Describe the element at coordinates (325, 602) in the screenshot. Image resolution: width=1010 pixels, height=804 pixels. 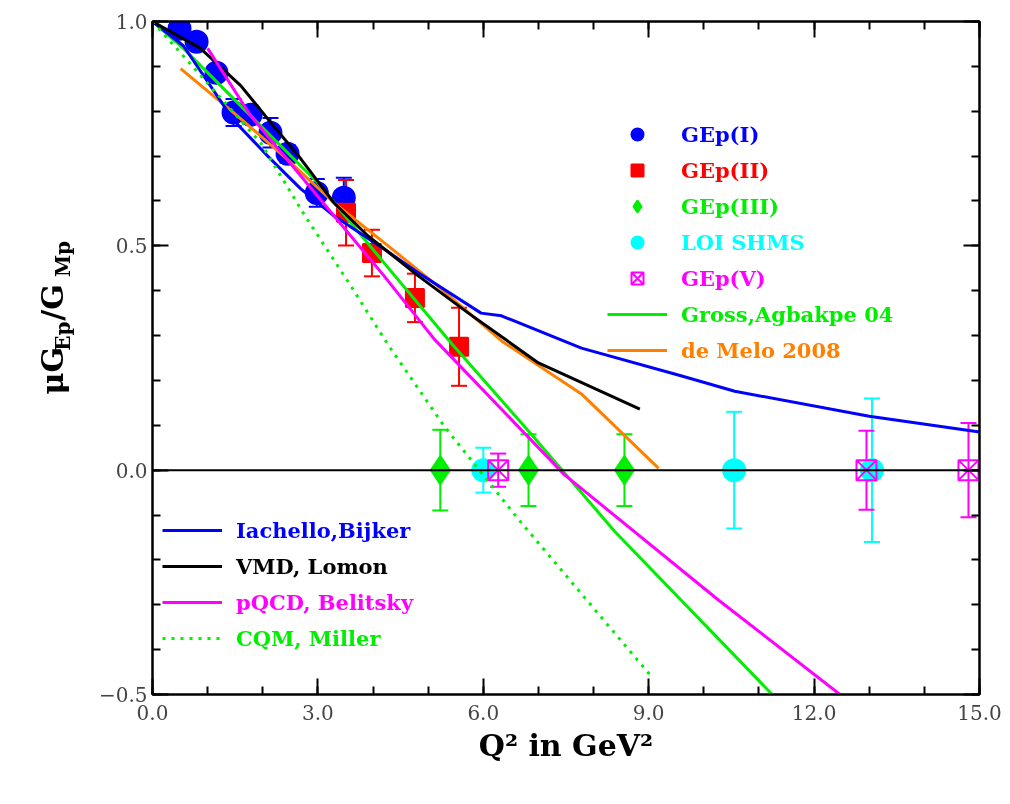
I see `legend-label: pQCD, Belitsky` at that location.